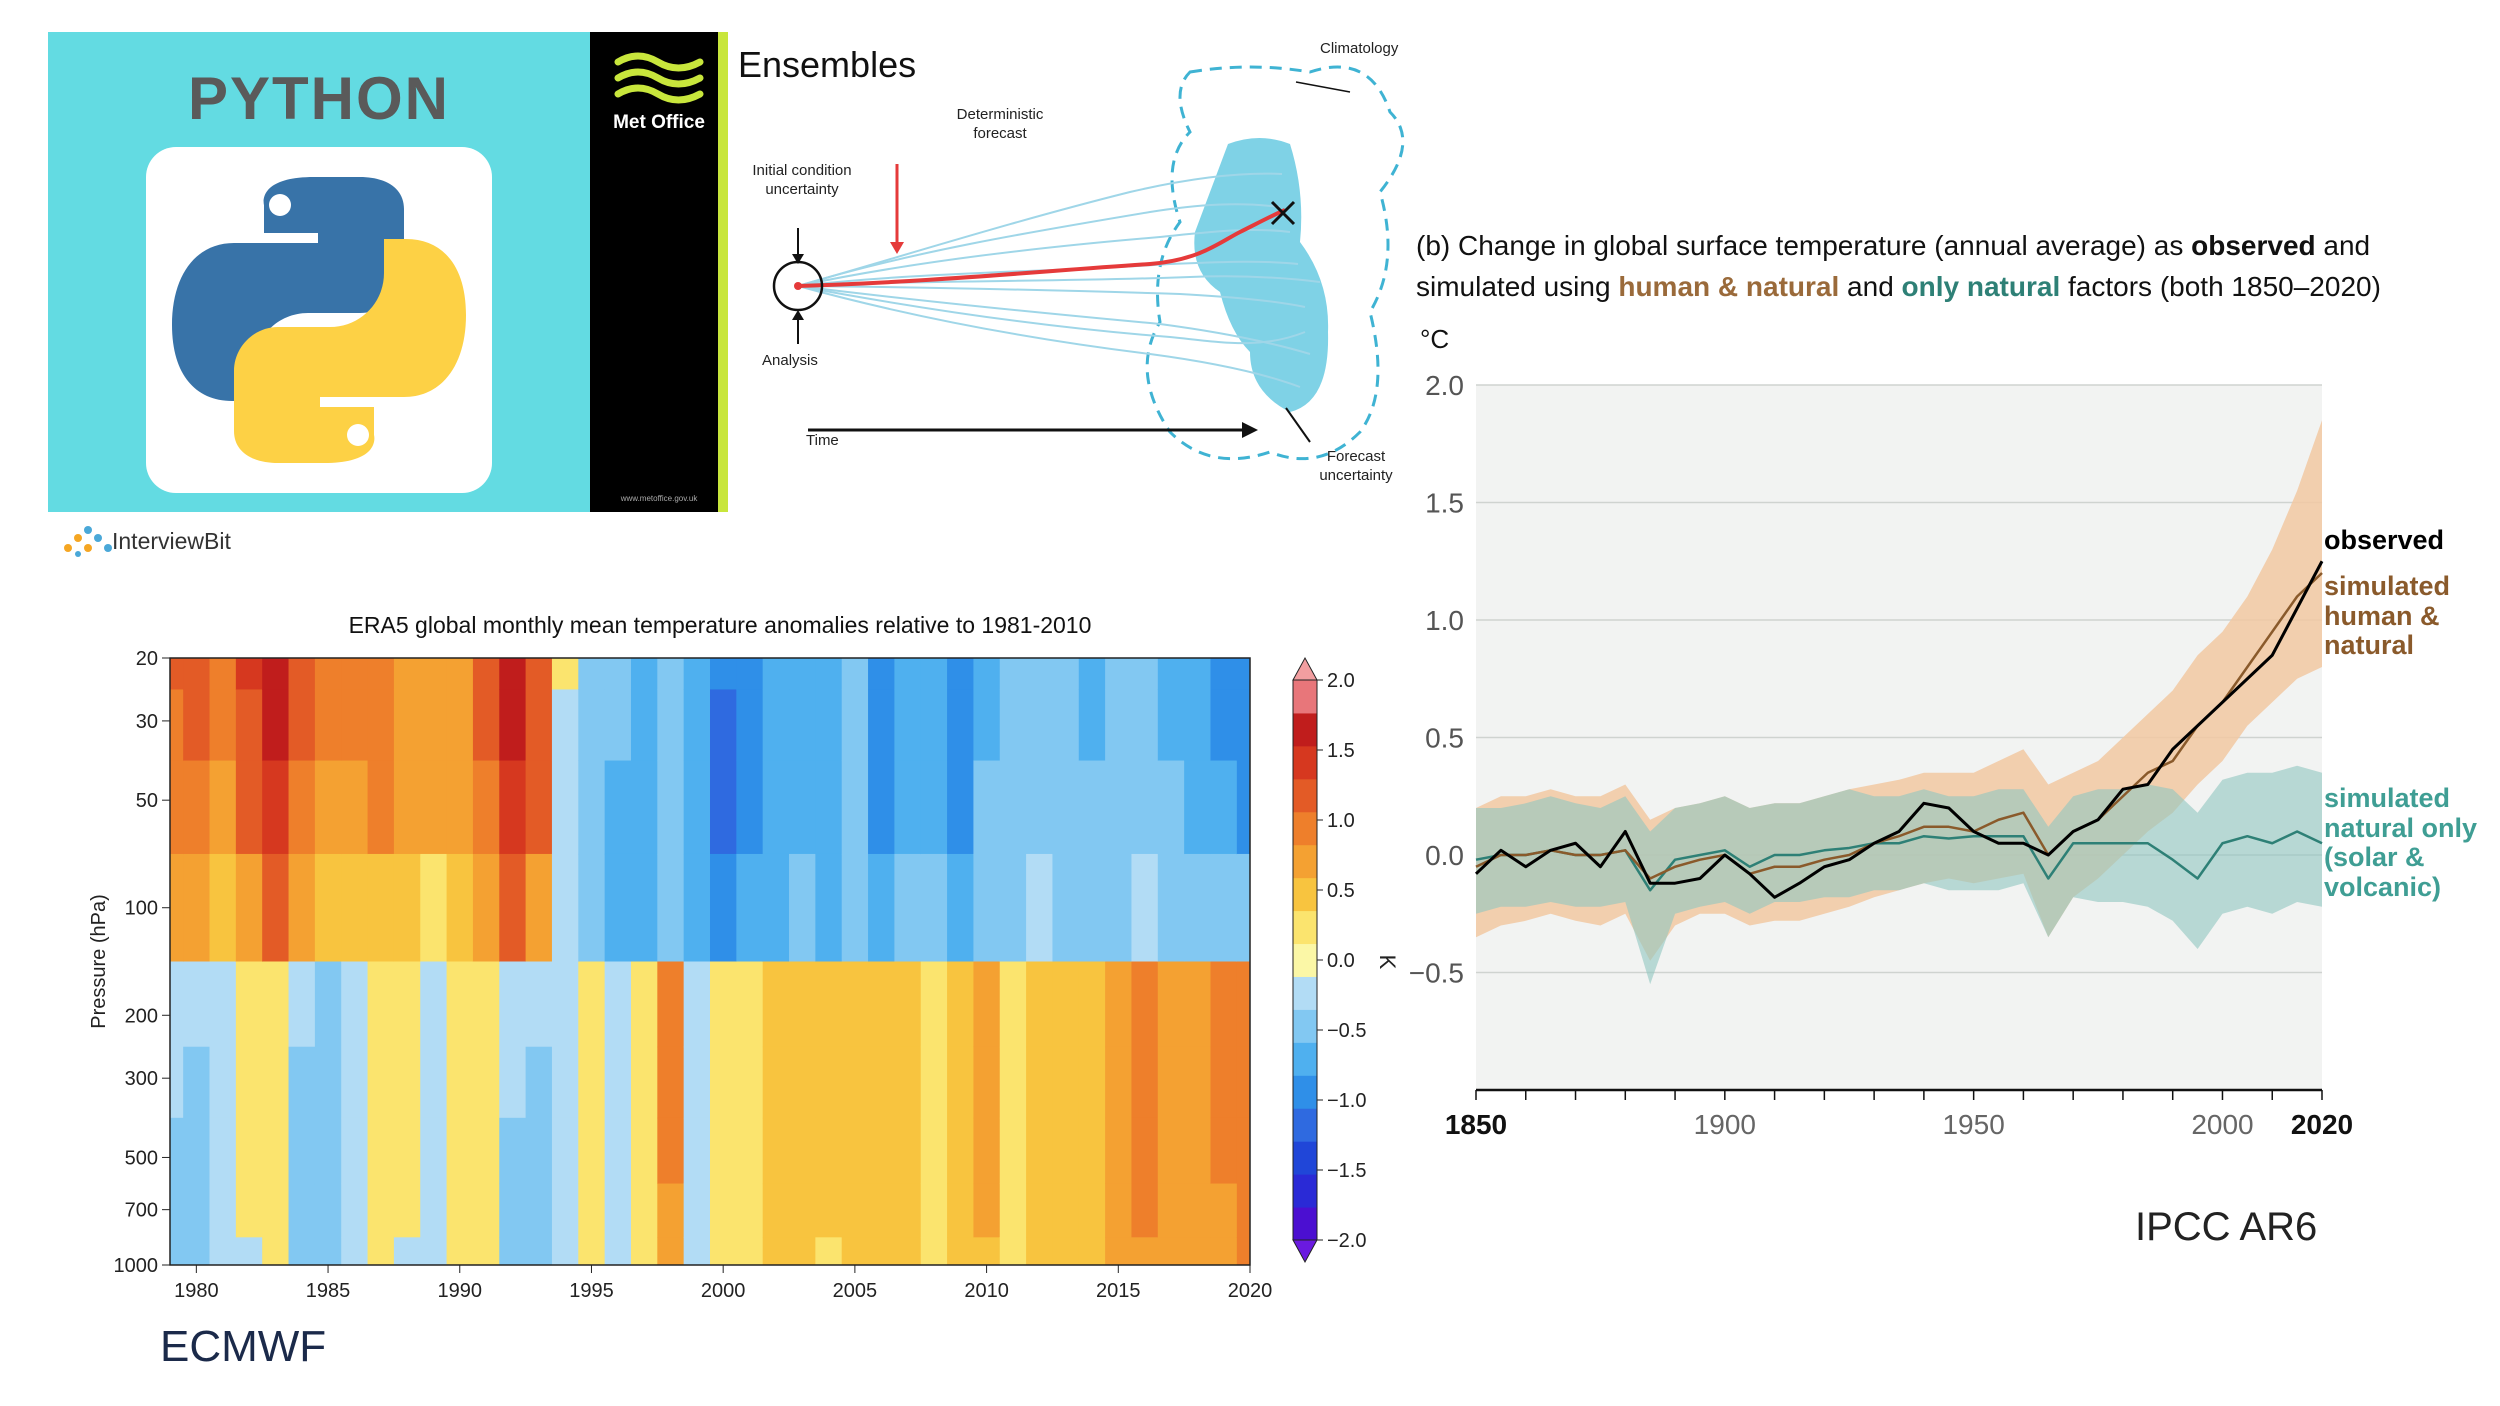 The height and width of the screenshot is (1406, 2500). Describe the element at coordinates (1435, 339) in the screenshot. I see `ipcc-unit-label: °C` at that location.